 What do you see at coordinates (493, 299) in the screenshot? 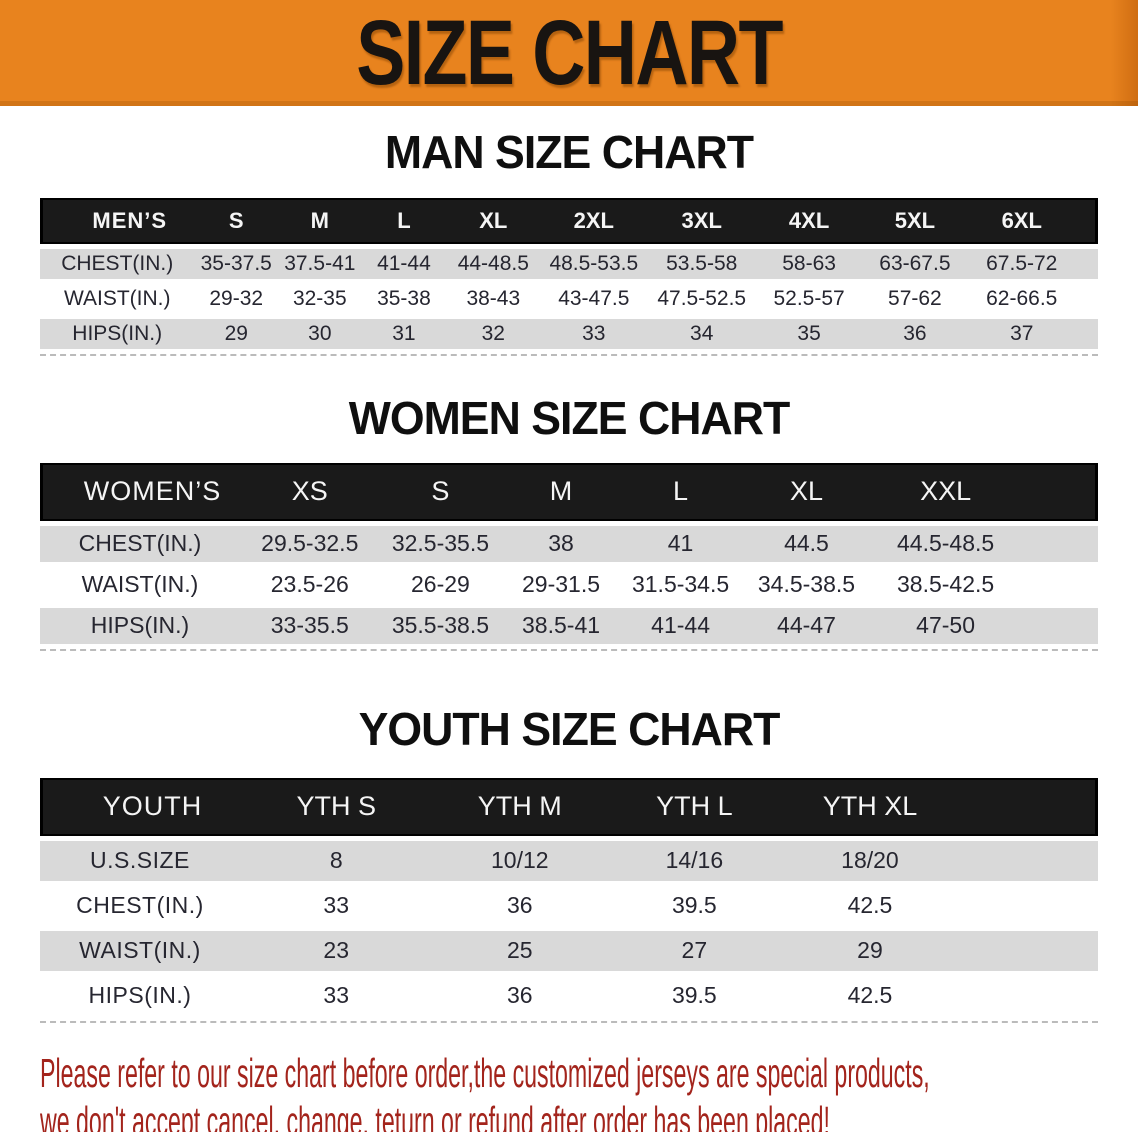
I see `table-cell: 38-43` at bounding box center [493, 299].